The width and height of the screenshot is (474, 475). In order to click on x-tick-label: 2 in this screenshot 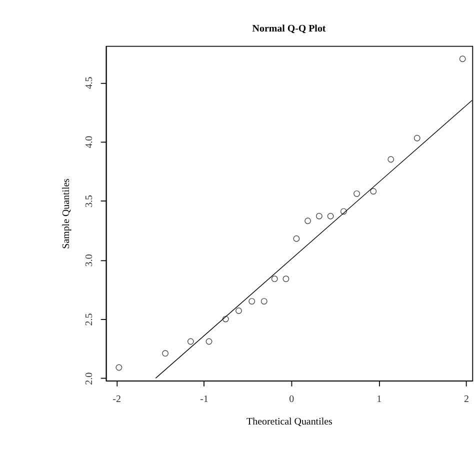, I will do `click(467, 399)`.